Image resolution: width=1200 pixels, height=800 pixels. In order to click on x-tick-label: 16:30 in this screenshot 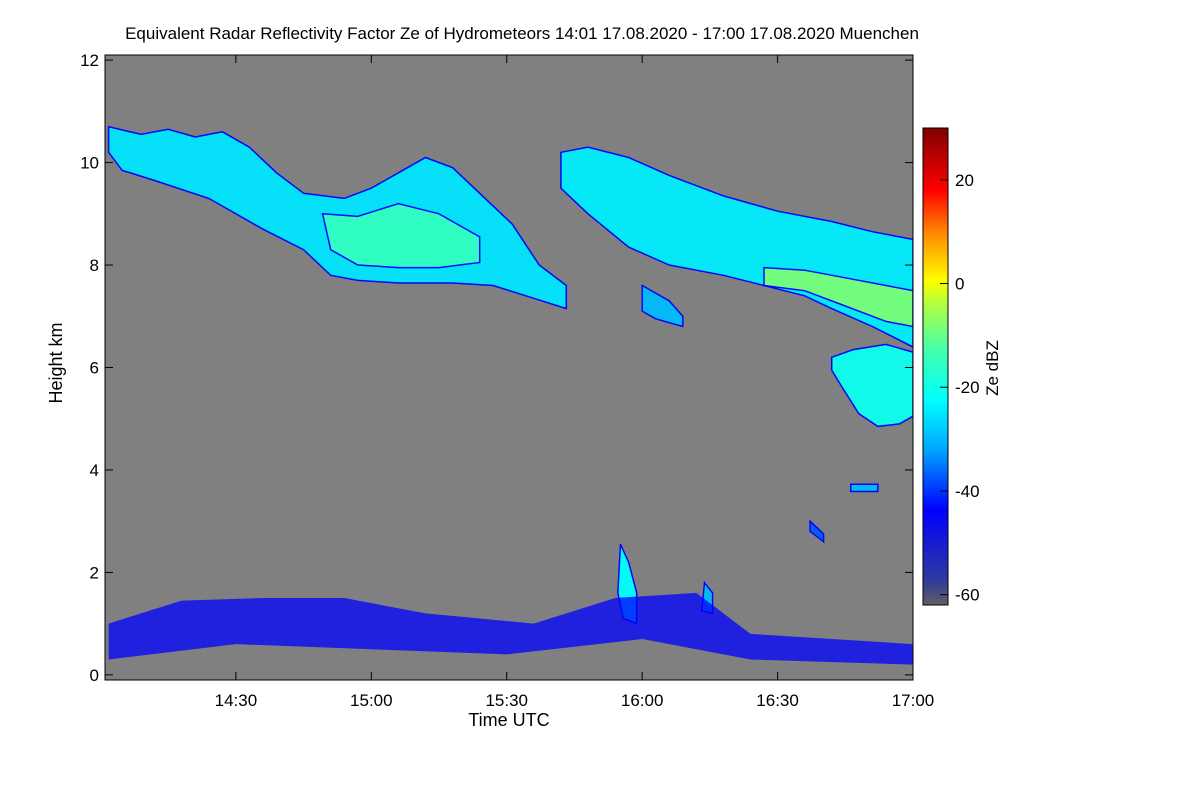, I will do `click(777, 700)`.